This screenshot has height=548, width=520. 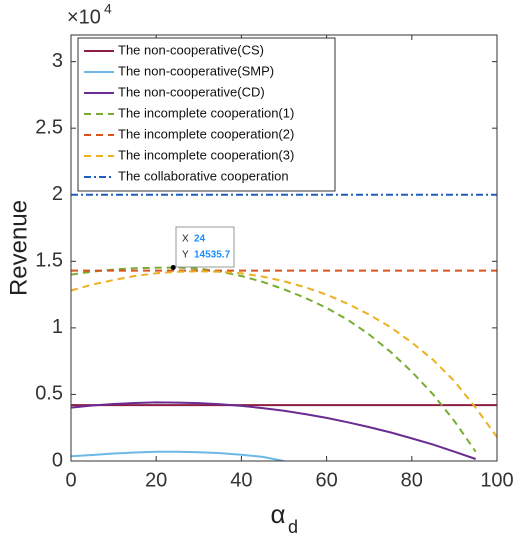 What do you see at coordinates (84, 17) in the screenshot?
I see `y-multiplier: ×10` at bounding box center [84, 17].